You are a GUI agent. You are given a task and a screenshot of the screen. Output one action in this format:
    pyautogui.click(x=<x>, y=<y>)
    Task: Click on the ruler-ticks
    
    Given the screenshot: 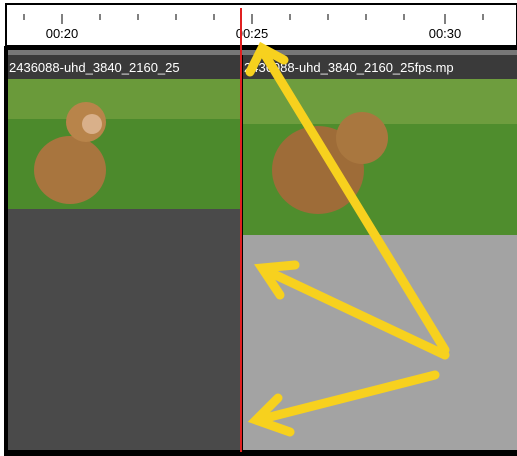 What is the action you would take?
    pyautogui.click(x=253, y=19)
    